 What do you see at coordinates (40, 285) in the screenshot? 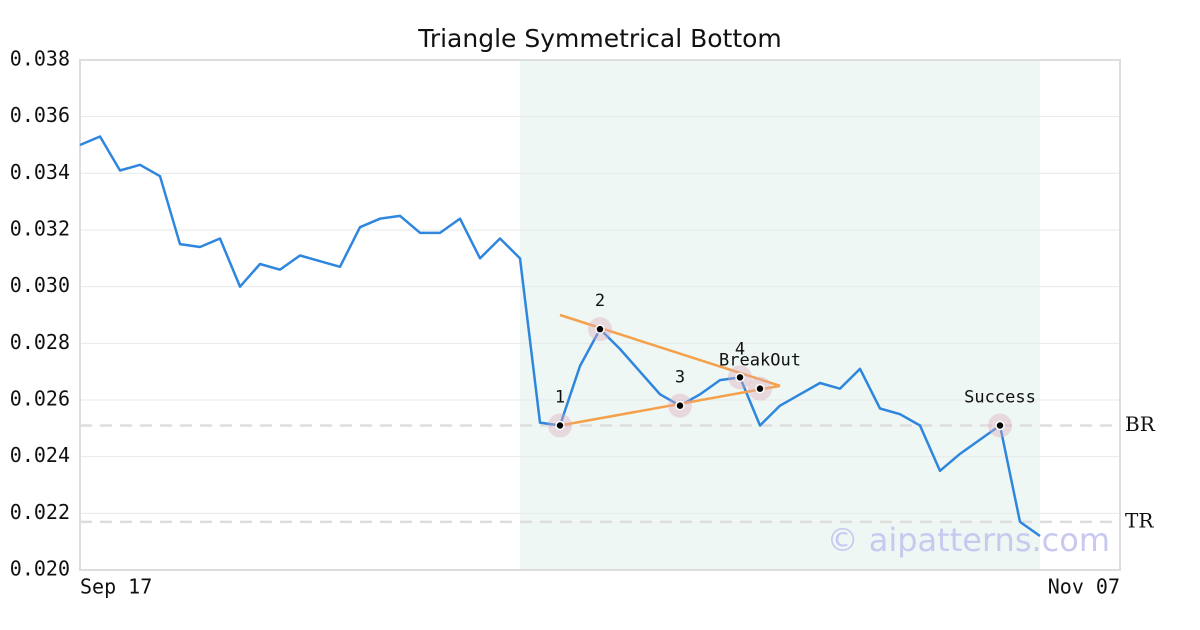
I see `y-tick-label: 0.030` at bounding box center [40, 285].